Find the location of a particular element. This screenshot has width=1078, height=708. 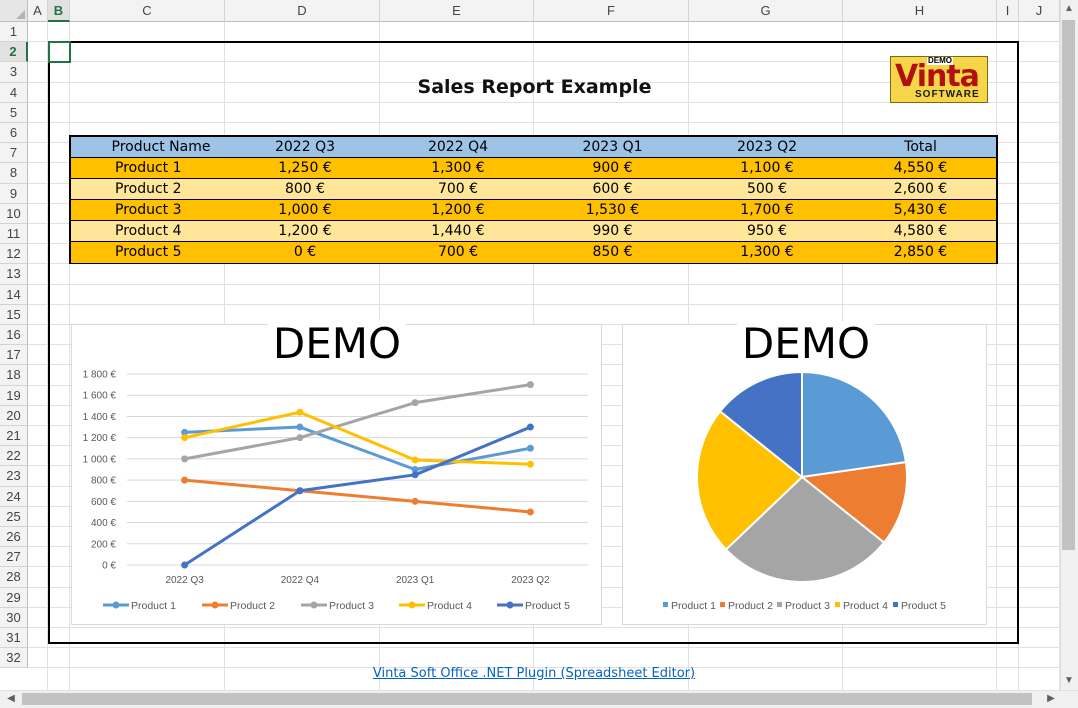

value-cell: 1,100 € is located at coordinates (767, 168).